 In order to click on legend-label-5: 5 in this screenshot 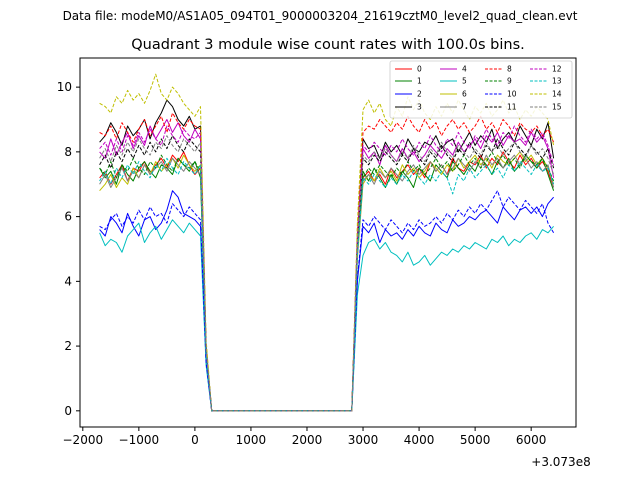, I will do `click(464, 81)`.